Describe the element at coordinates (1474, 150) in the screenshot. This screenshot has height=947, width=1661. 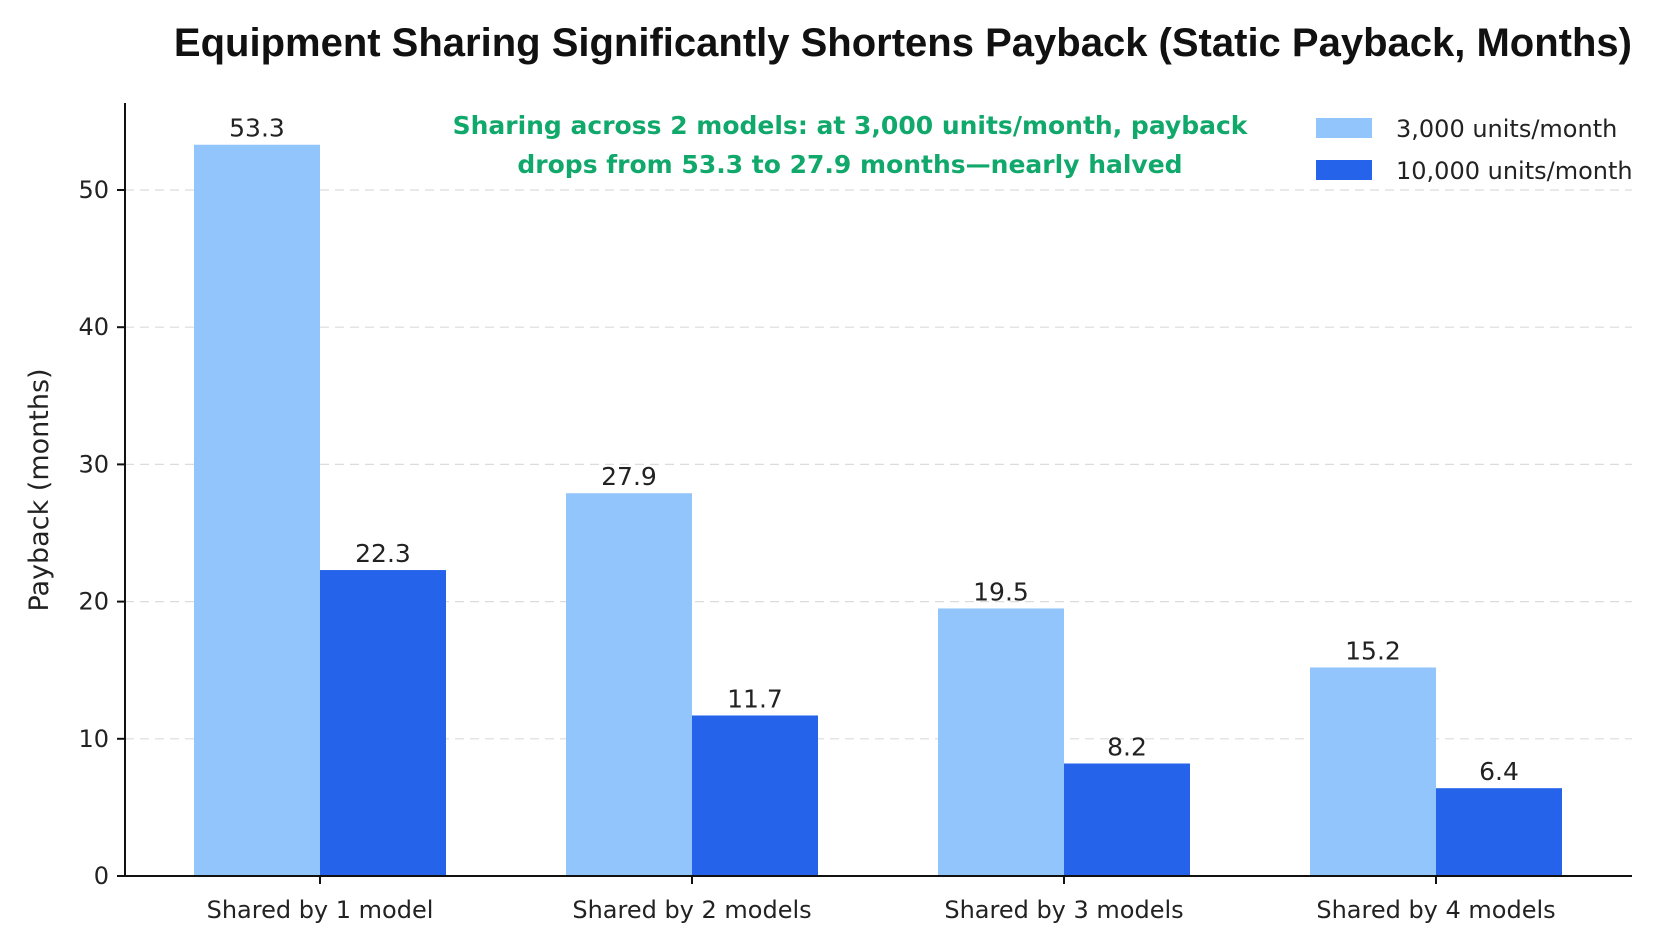
I see `legend: 3,000 units/month 10,000 units/month` at that location.